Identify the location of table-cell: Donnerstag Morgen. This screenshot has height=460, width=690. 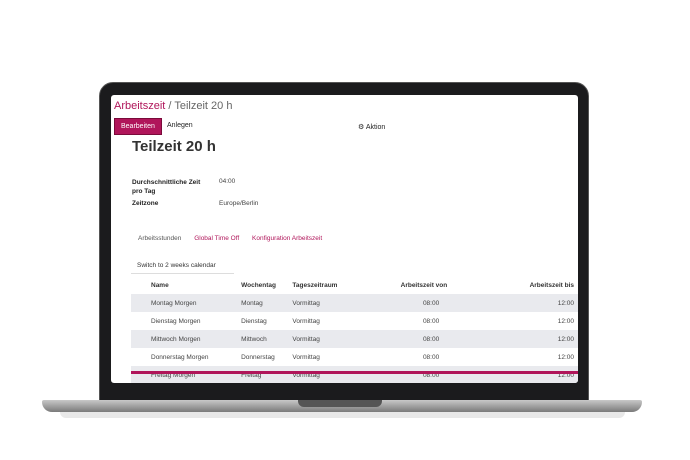
(180, 357).